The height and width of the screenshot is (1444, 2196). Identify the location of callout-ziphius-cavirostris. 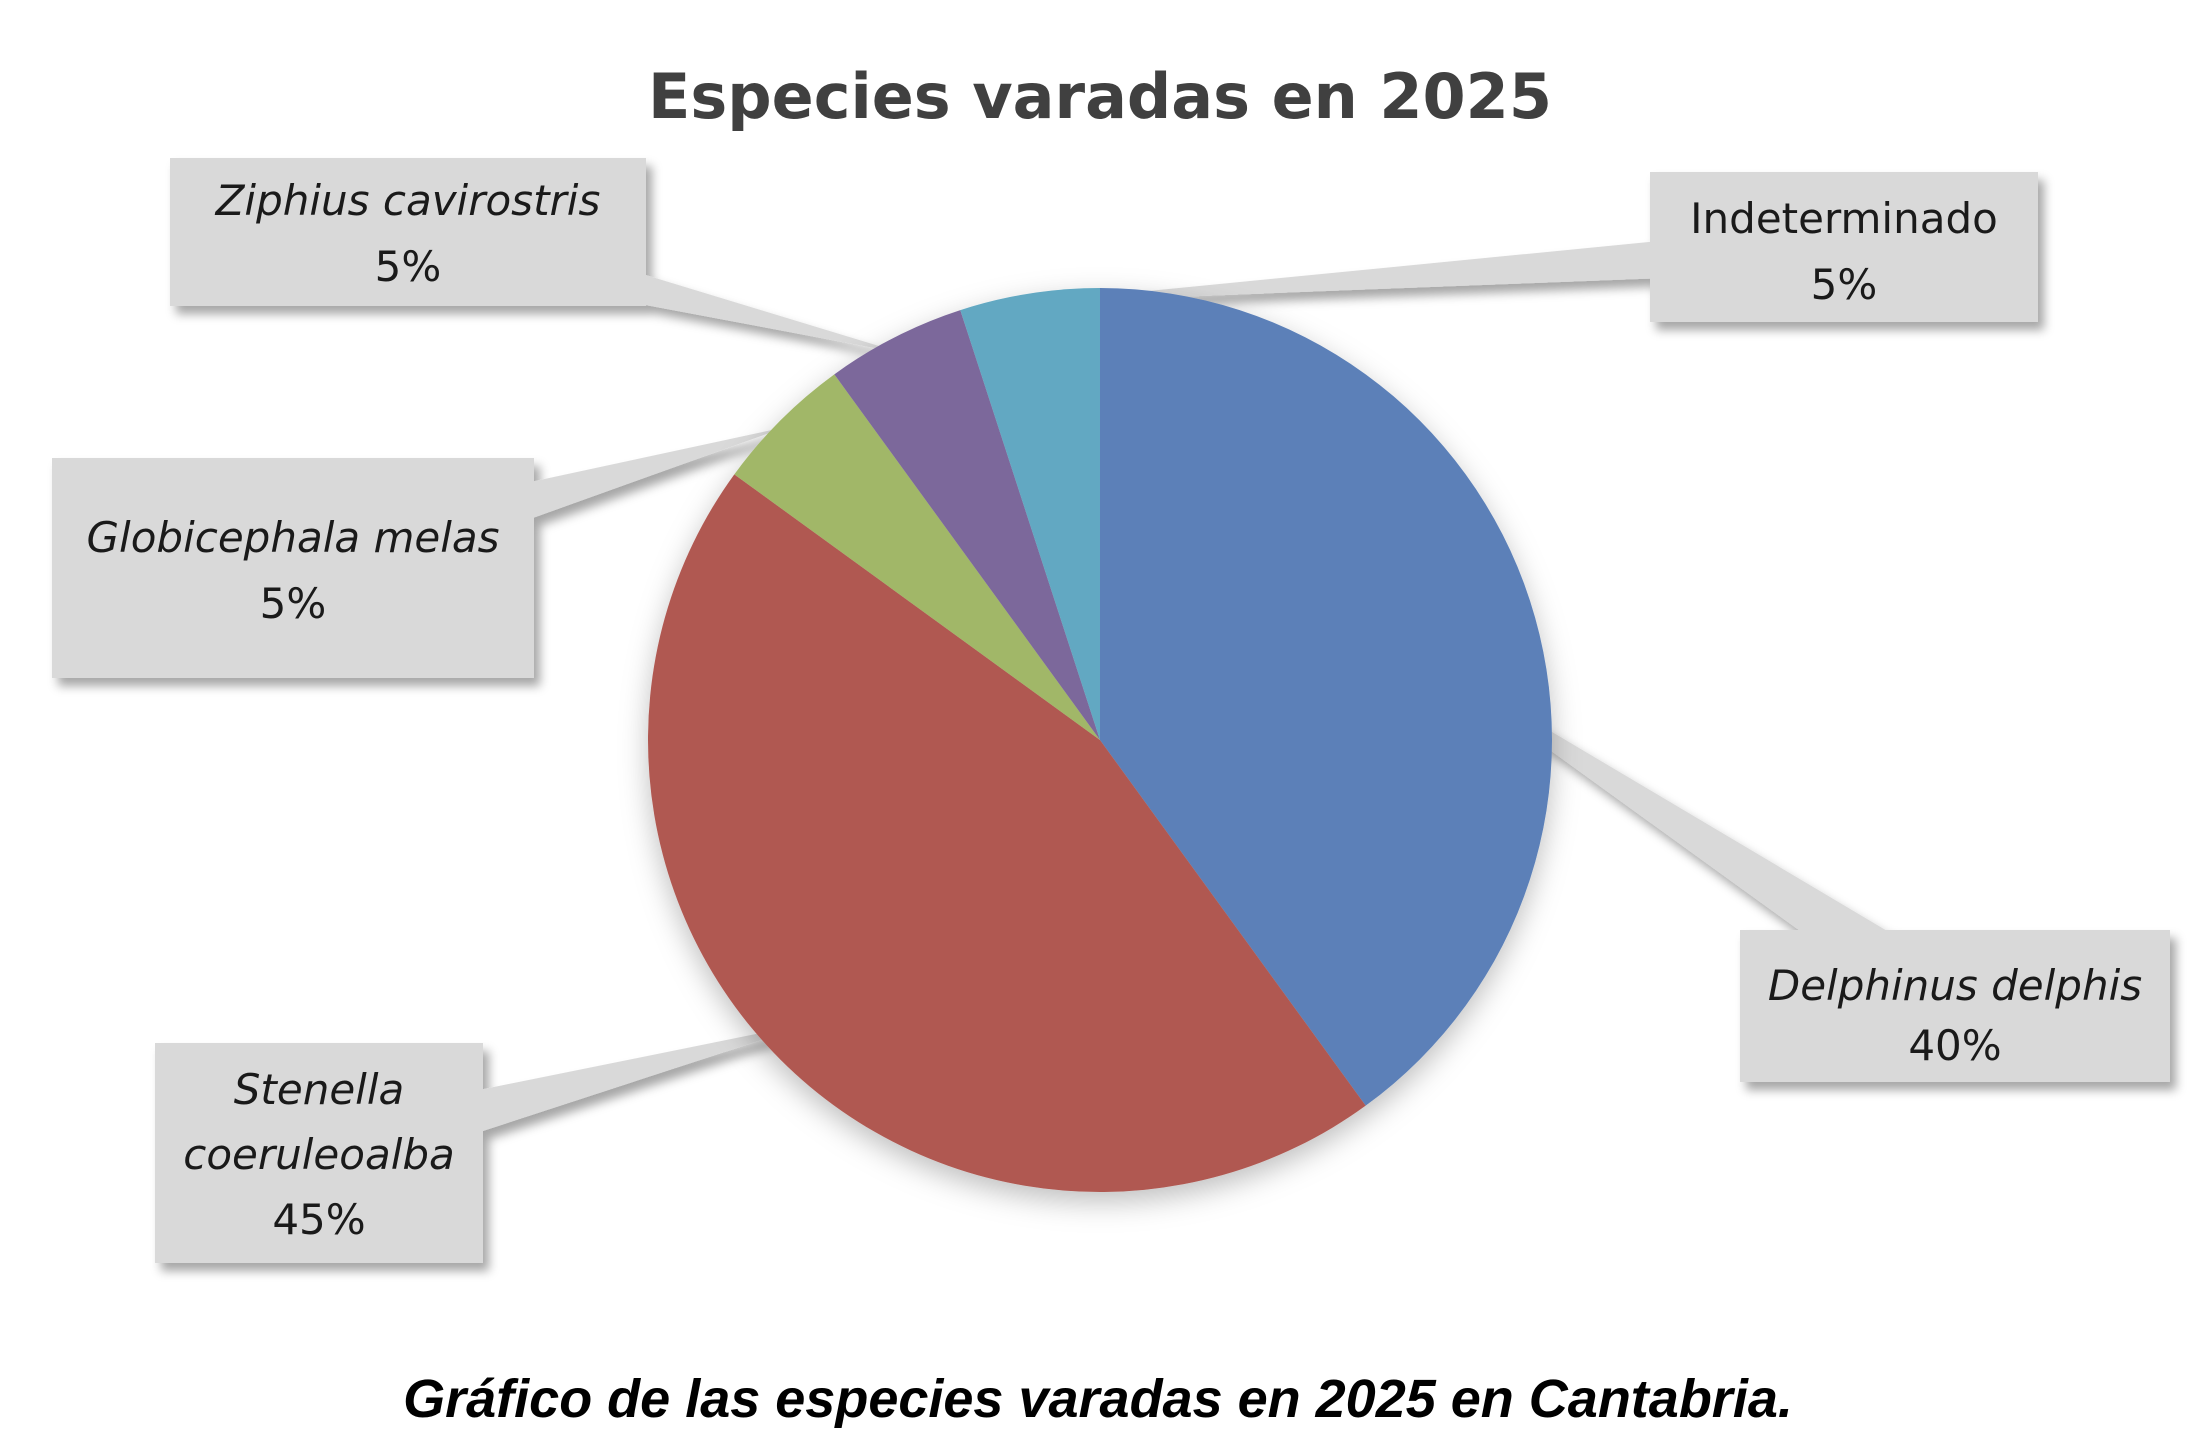
(537, 256).